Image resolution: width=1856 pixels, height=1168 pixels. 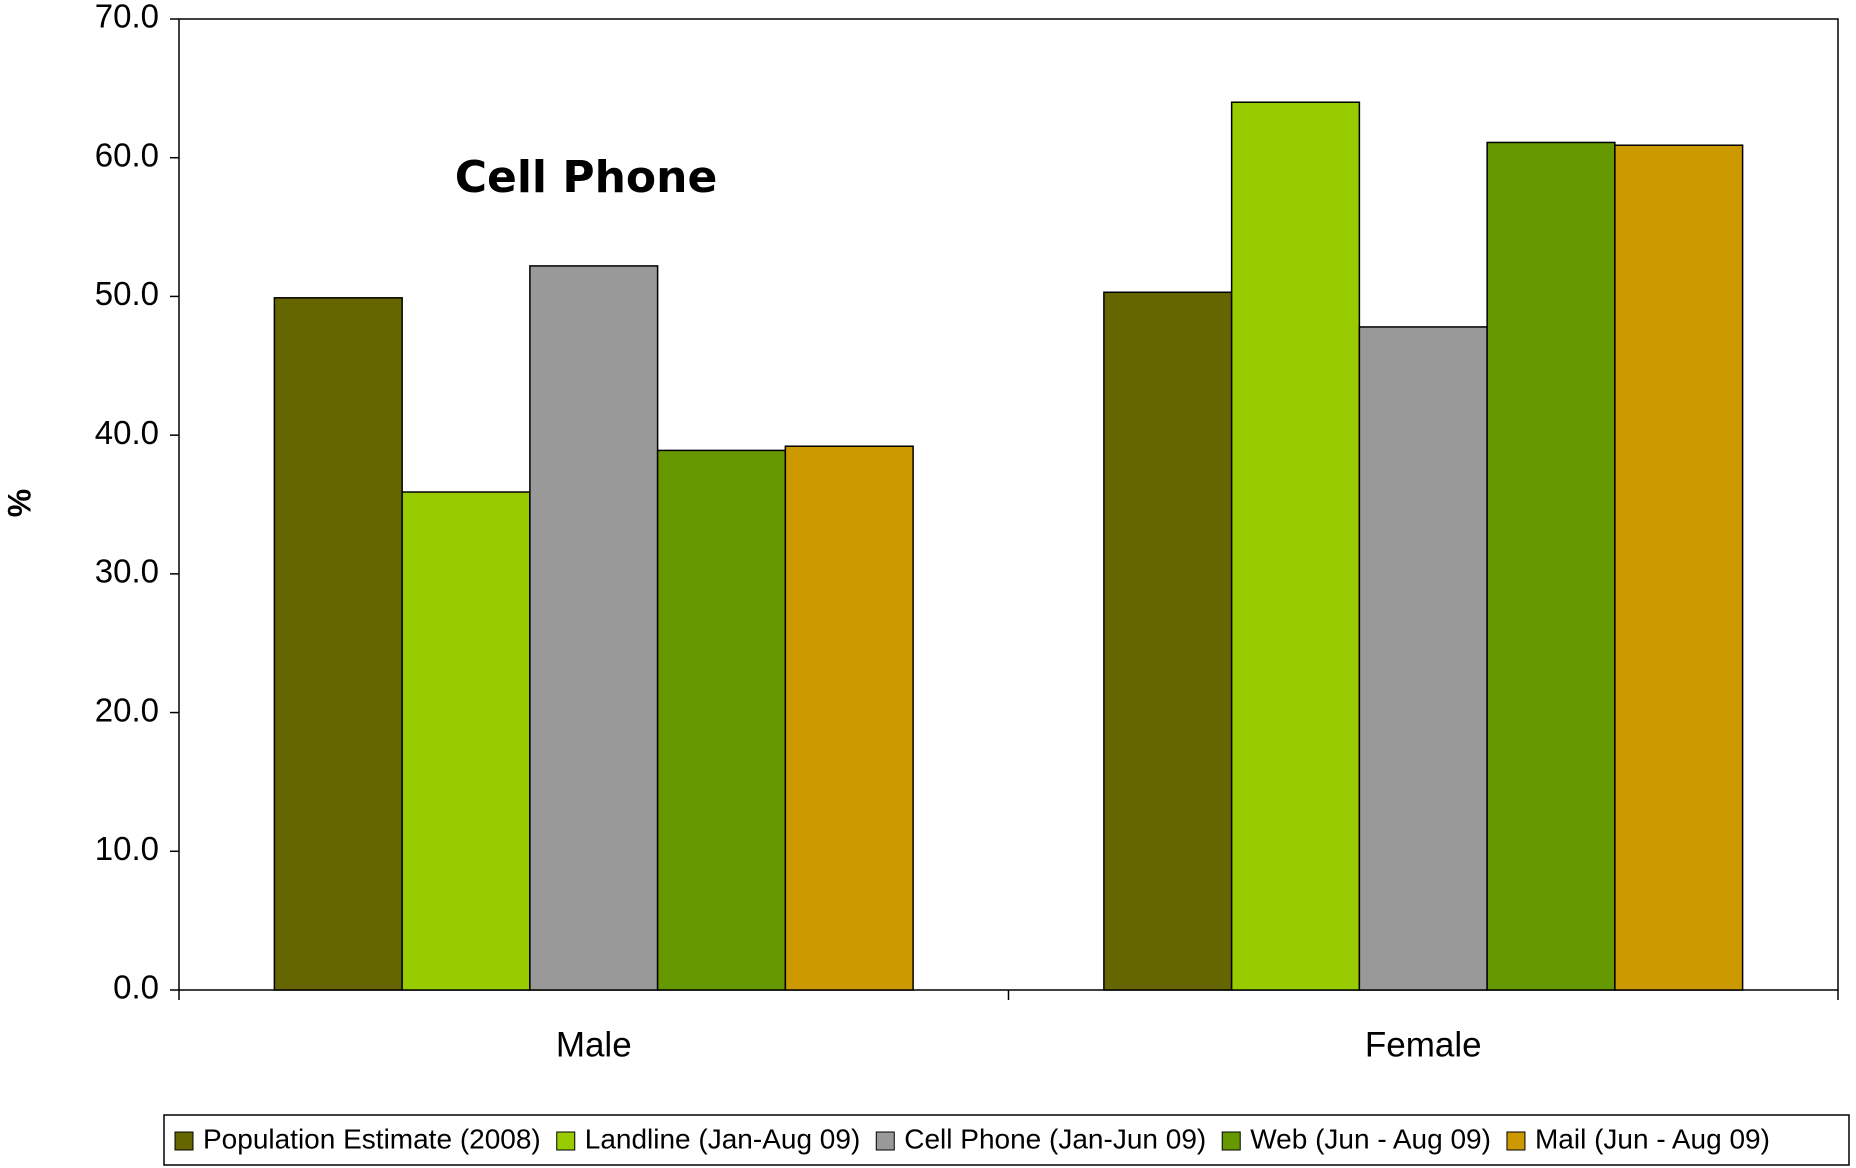 What do you see at coordinates (1055, 1138) in the screenshot?
I see `legend-label: Cell Phone (Jan-Jun 09)` at bounding box center [1055, 1138].